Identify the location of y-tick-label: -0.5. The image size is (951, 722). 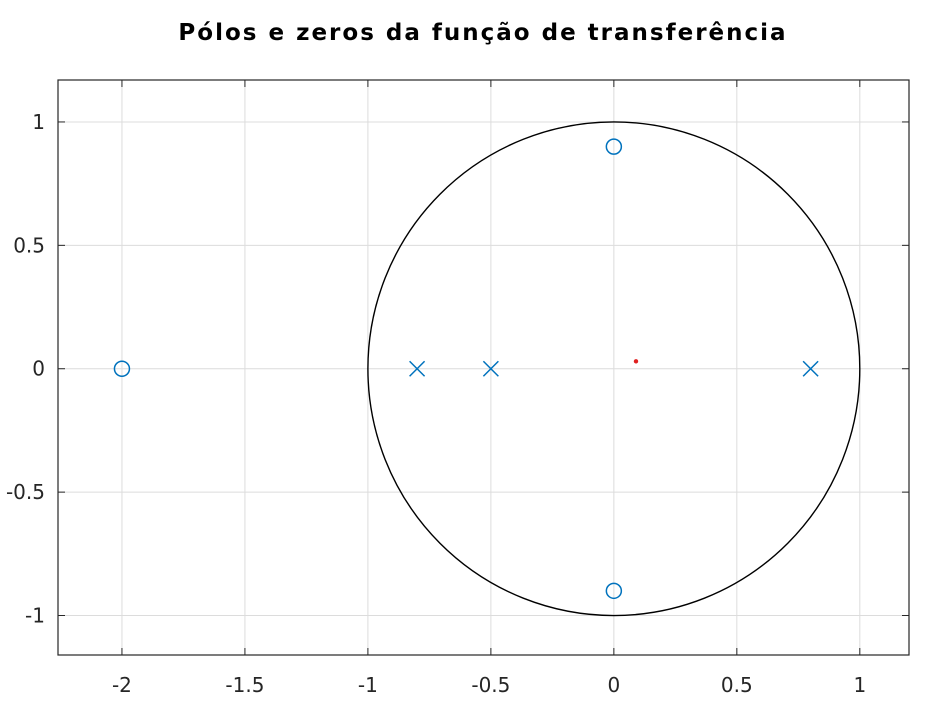
(25, 492).